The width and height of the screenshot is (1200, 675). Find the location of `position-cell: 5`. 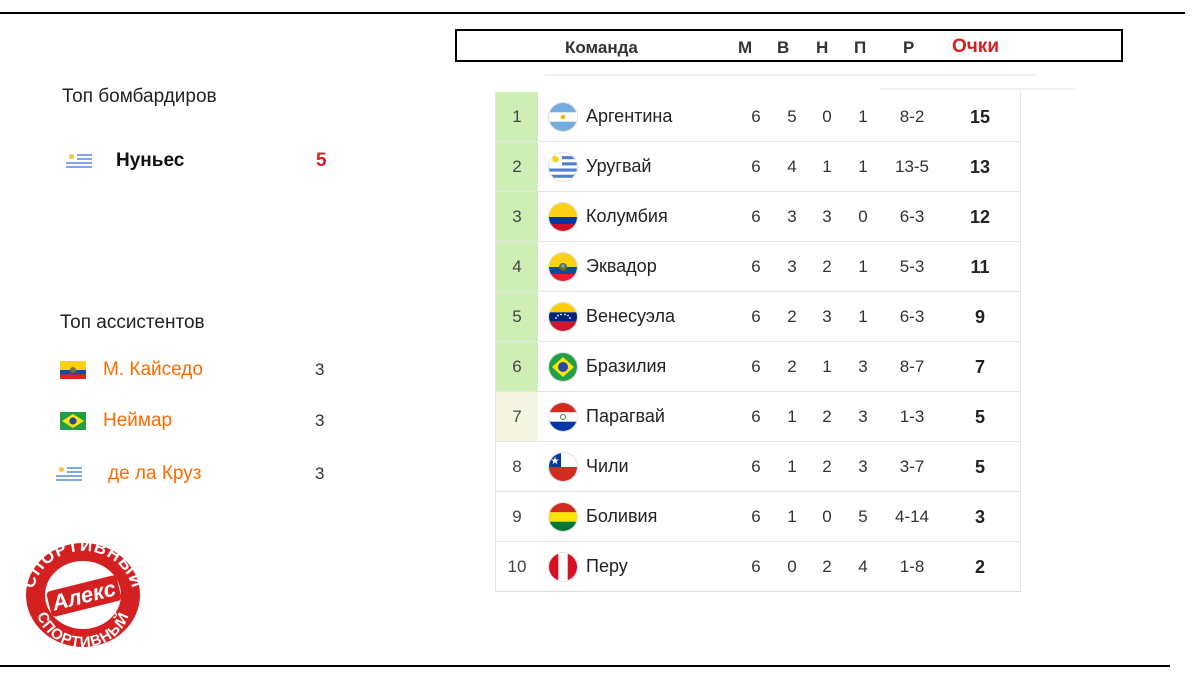

position-cell: 5 is located at coordinates (517, 316).